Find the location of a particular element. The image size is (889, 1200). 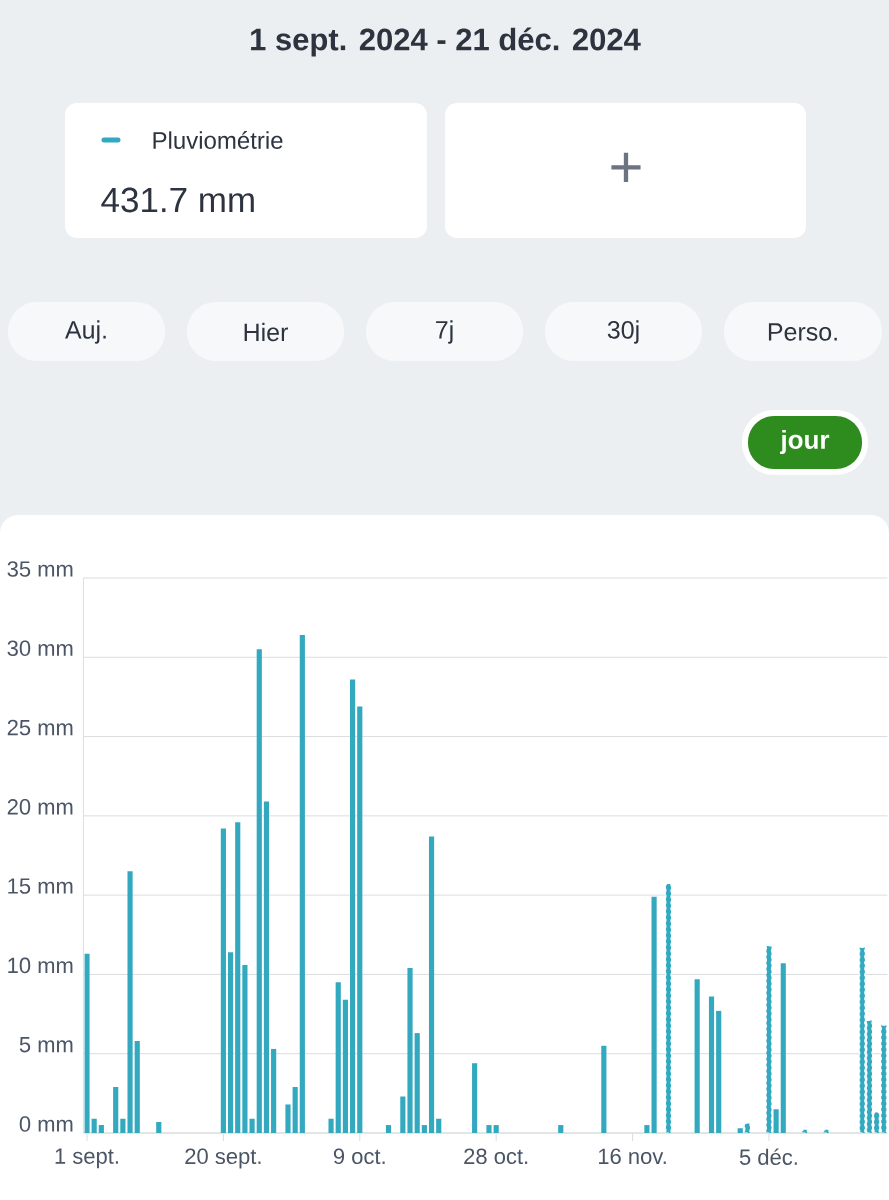

x-tick-label: 28 oct. is located at coordinates (496, 1156).